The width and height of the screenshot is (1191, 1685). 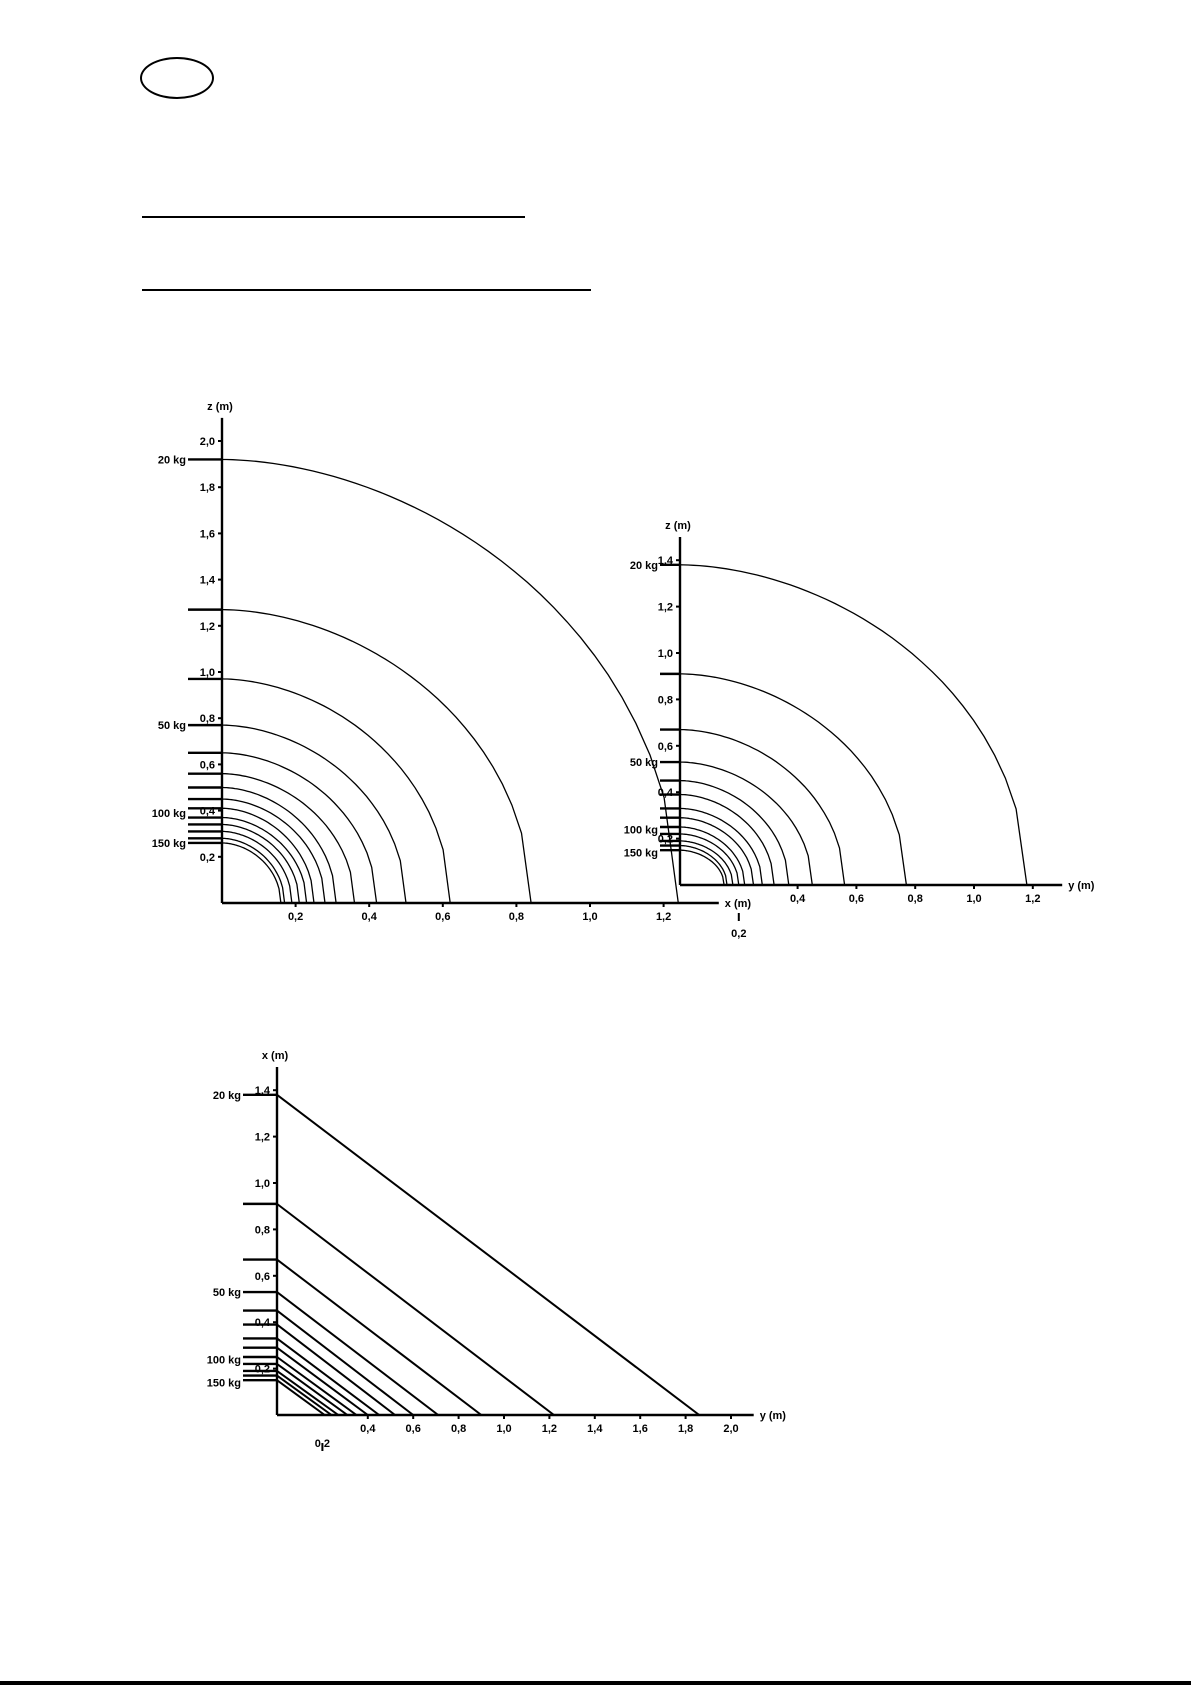 I want to click on x-axis-title: x (m), so click(x=738, y=904).